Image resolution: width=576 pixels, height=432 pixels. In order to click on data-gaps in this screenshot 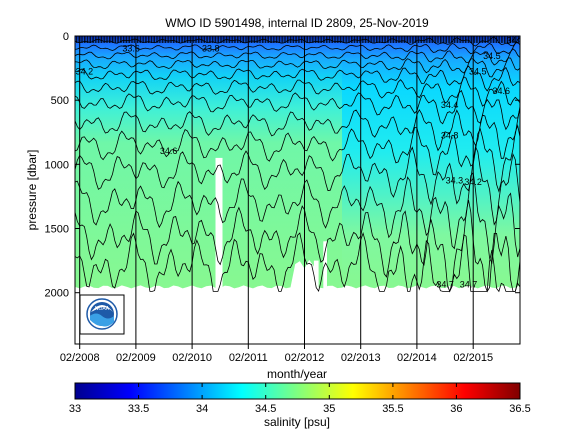, I will do `click(271, 250)`.